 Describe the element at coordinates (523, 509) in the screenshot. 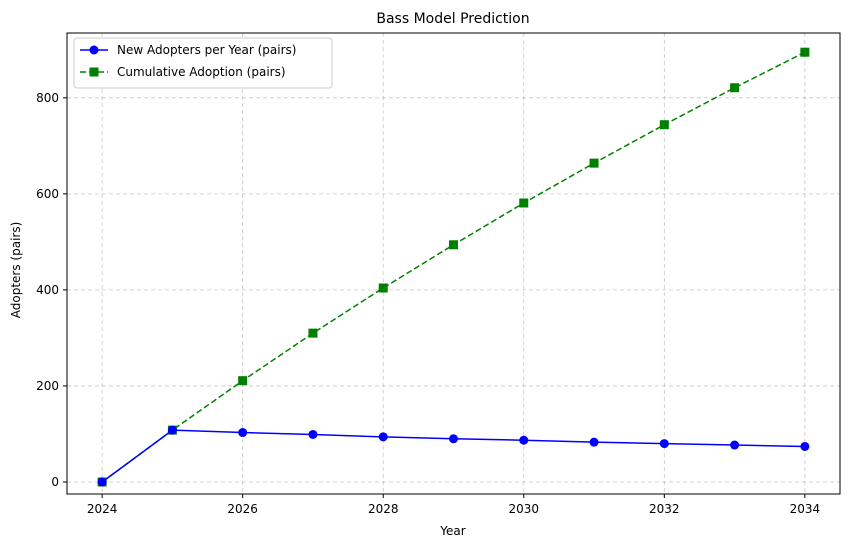

I see `x-tick-label: 2030` at that location.